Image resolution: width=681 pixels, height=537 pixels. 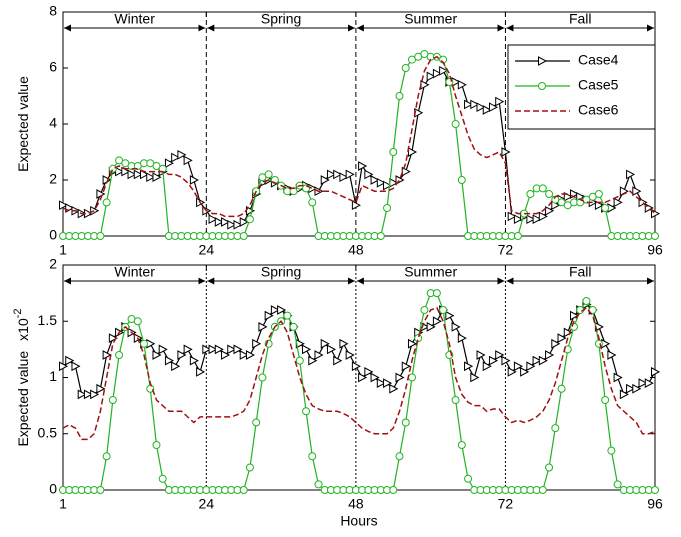 I want to click on season-label: Summer, so click(x=430, y=19).